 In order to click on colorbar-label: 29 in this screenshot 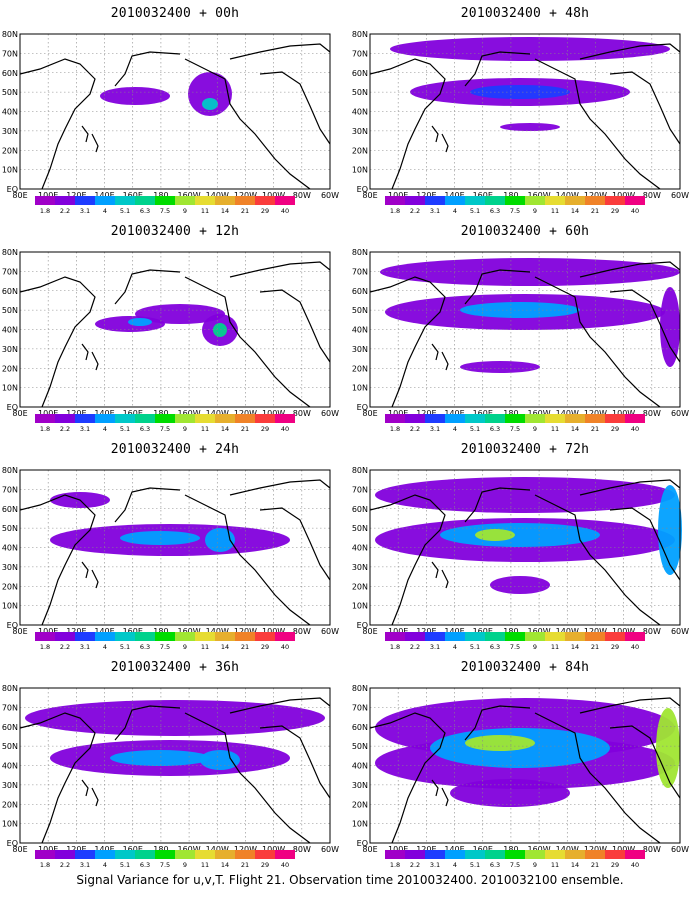, I will do `click(615, 211)`.